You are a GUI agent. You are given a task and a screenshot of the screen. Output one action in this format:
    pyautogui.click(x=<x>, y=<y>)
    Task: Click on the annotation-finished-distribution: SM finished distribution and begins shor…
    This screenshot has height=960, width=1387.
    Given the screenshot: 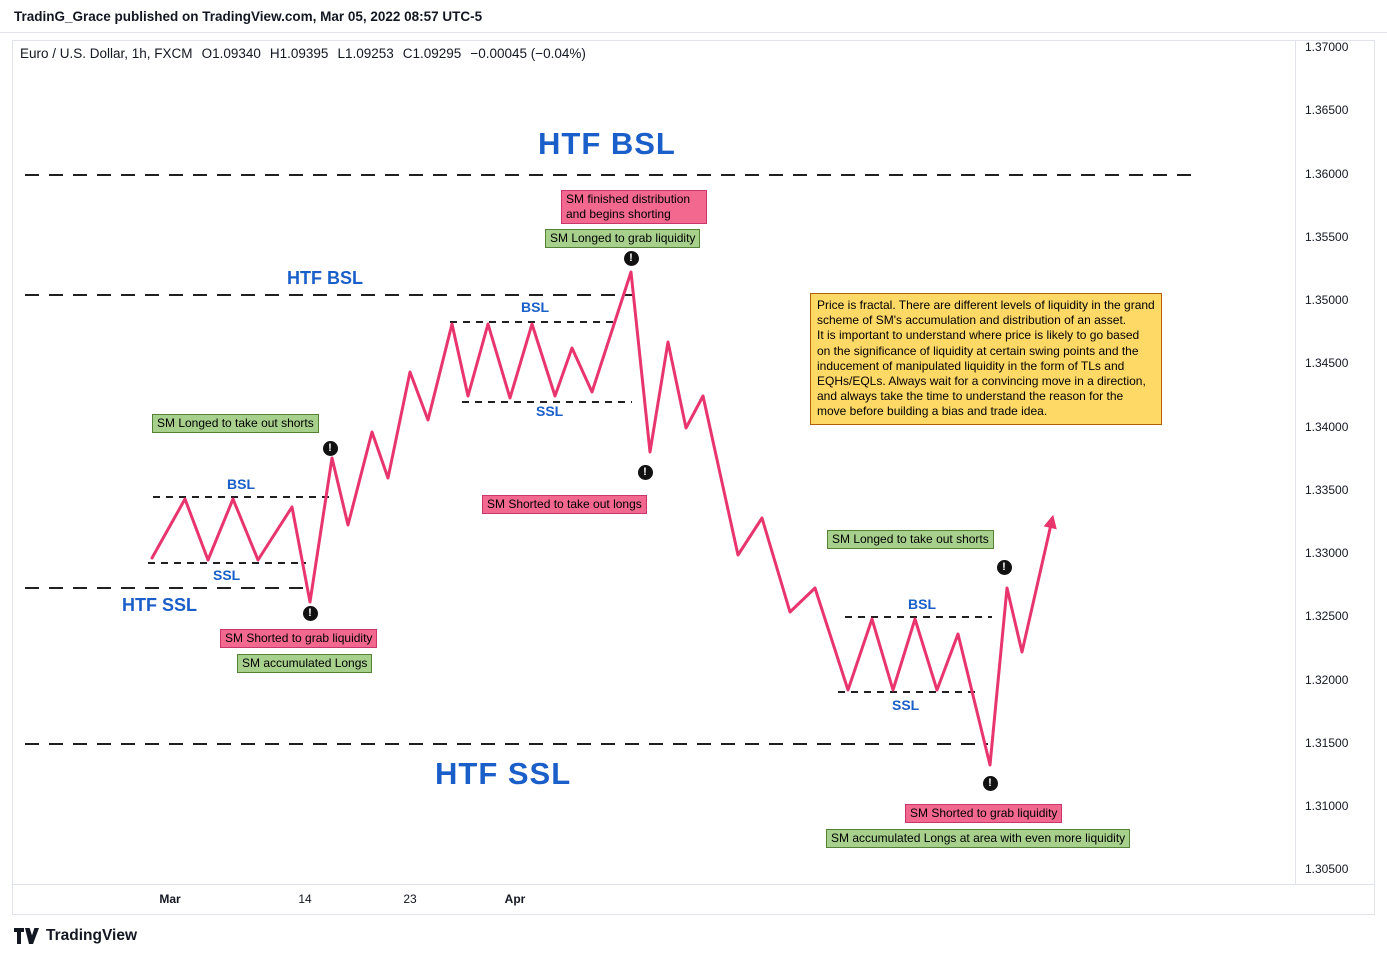 What is the action you would take?
    pyautogui.click(x=634, y=207)
    